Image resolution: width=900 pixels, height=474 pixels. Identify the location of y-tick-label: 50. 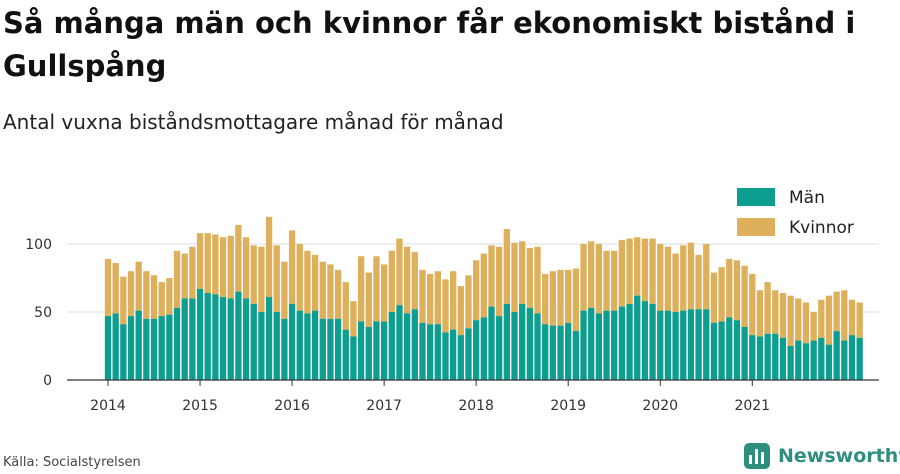
(43, 313).